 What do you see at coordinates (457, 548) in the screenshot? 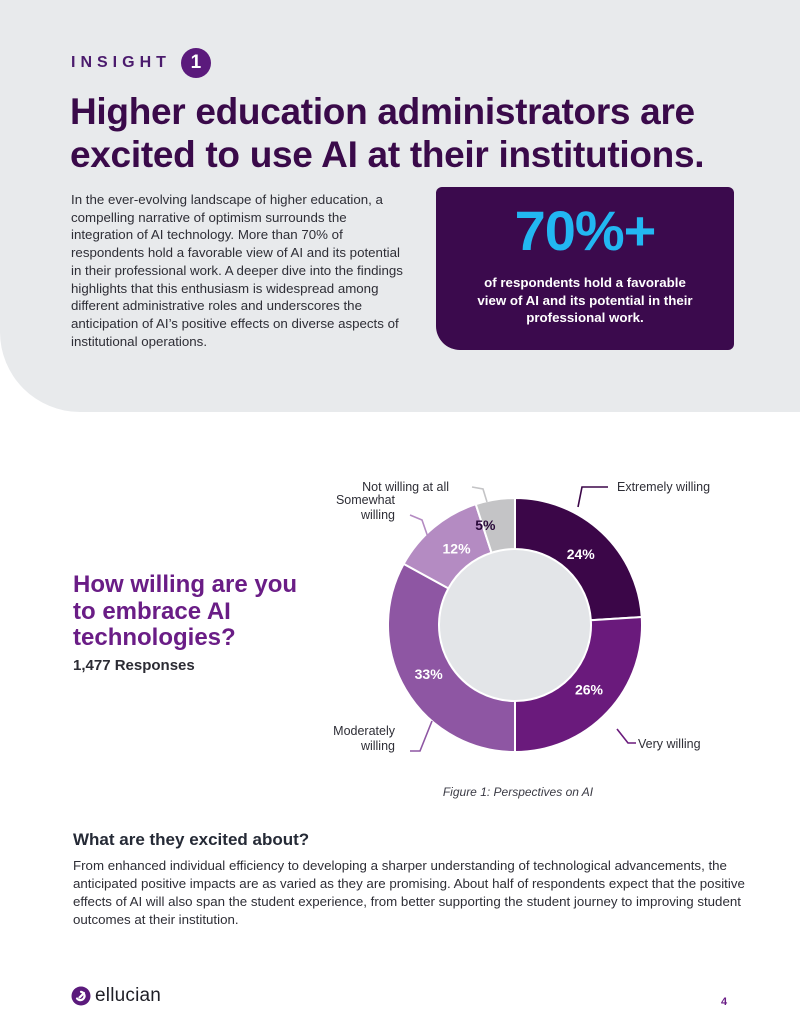
I see `donut-value-label-somewhat-willing: 12%` at bounding box center [457, 548].